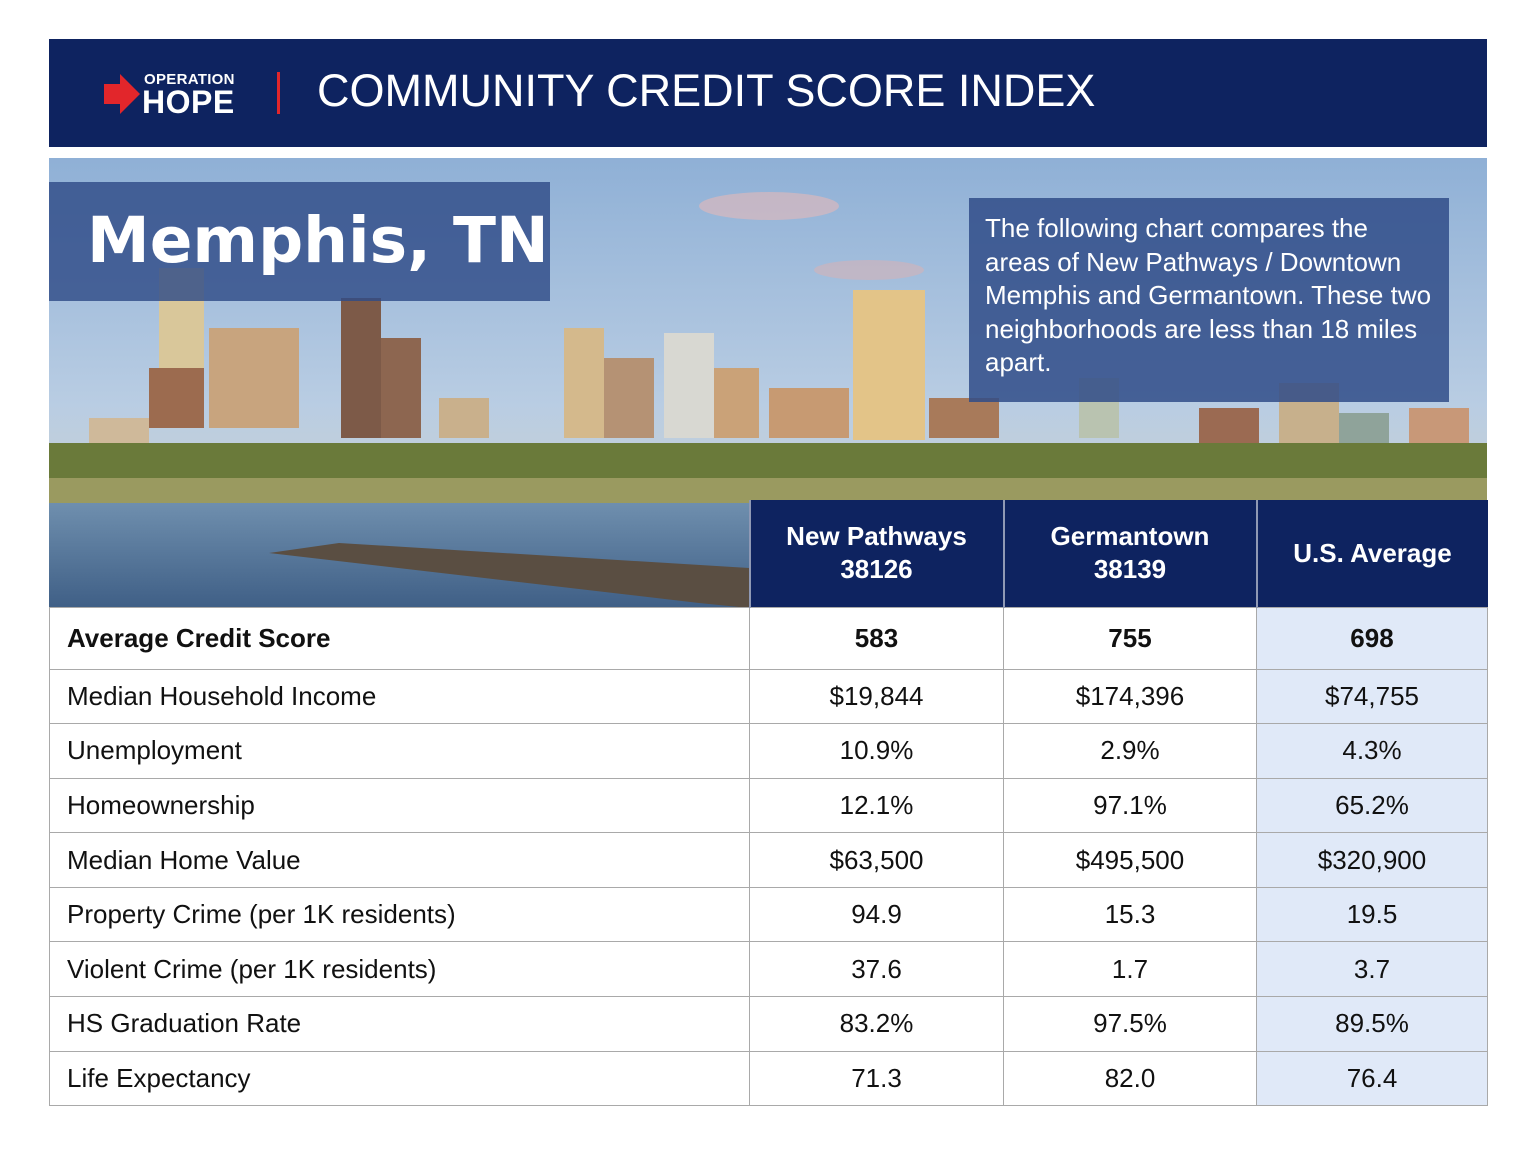 The width and height of the screenshot is (1536, 1152). What do you see at coordinates (876, 914) in the screenshot?
I see `cell-new-pathways: 94.9` at bounding box center [876, 914].